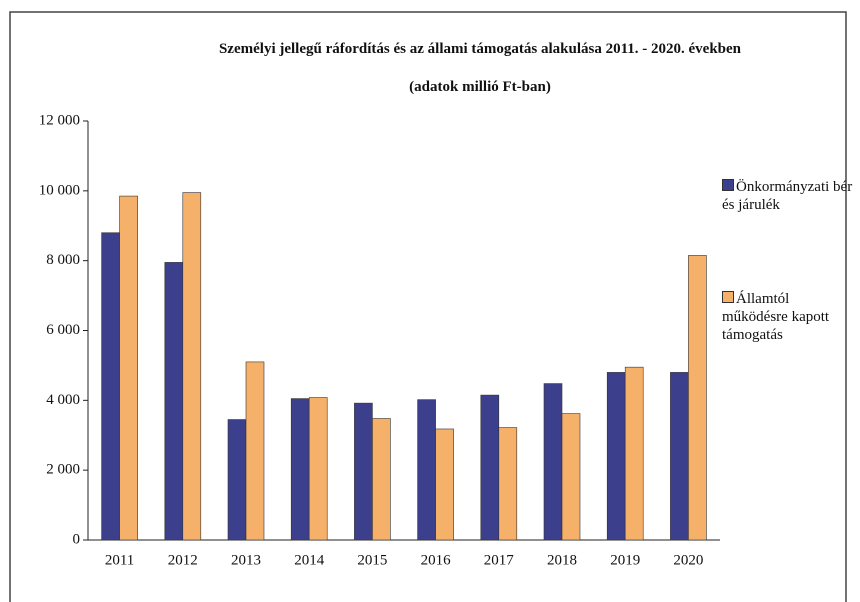 The height and width of the screenshot is (602, 860). Describe the element at coordinates (480, 87) in the screenshot. I see `chart-subtitle: (adatok millió Ft-ban)` at that location.